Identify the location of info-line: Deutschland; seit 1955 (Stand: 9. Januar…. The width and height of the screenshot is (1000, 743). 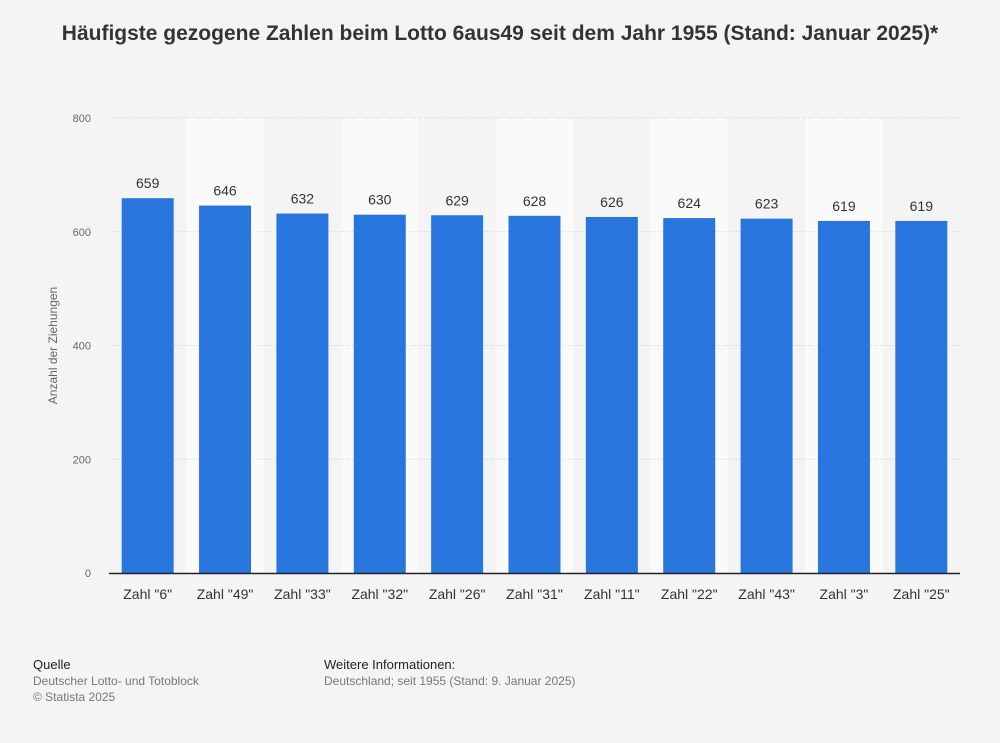
(450, 681).